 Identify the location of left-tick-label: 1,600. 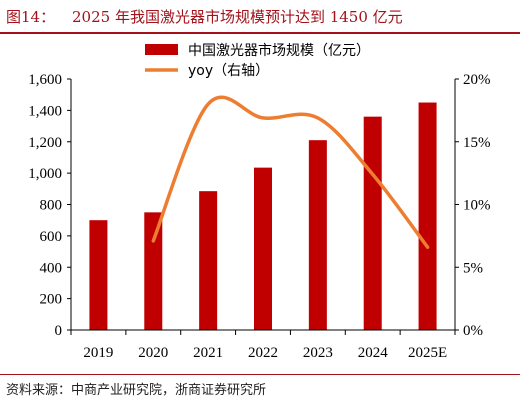
(45, 80).